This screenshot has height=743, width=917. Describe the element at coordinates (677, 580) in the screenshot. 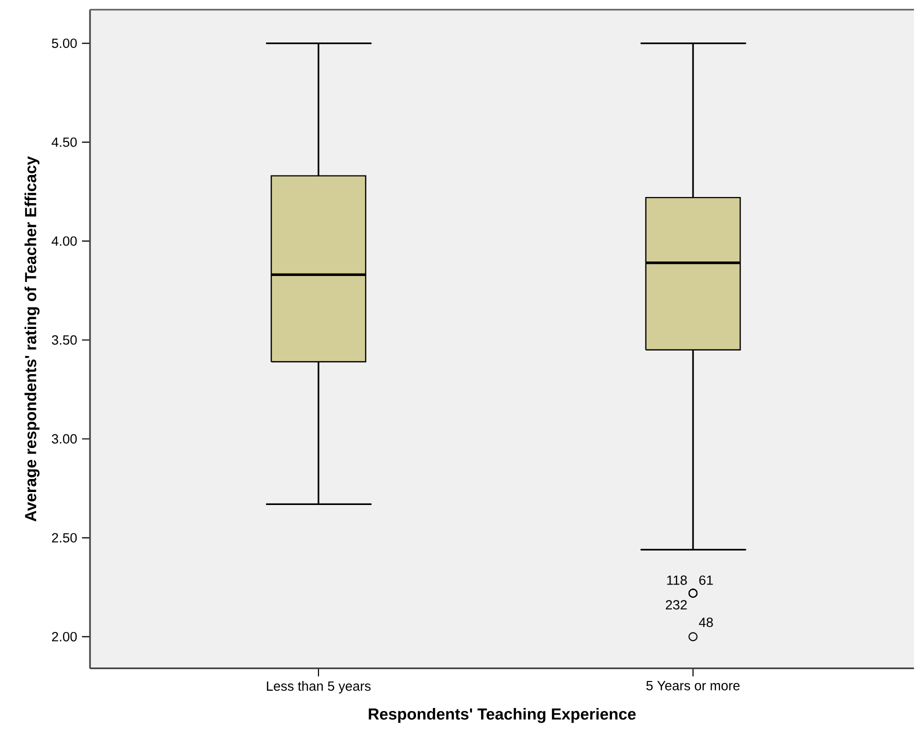

I see `annotation: 118` at that location.